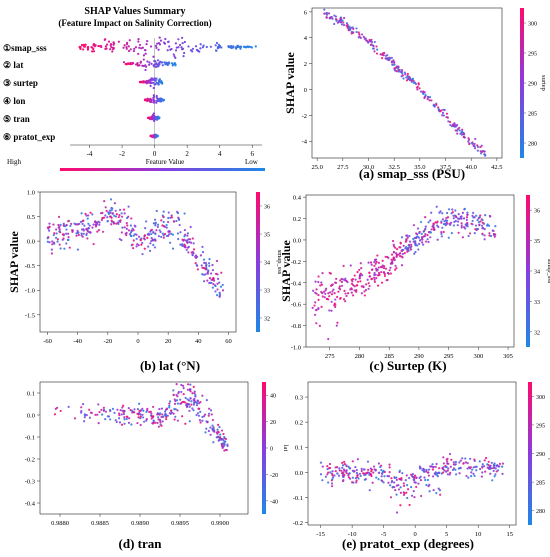 The image size is (550, 557). I want to click on x-tick-label: 30.0, so click(368, 167).